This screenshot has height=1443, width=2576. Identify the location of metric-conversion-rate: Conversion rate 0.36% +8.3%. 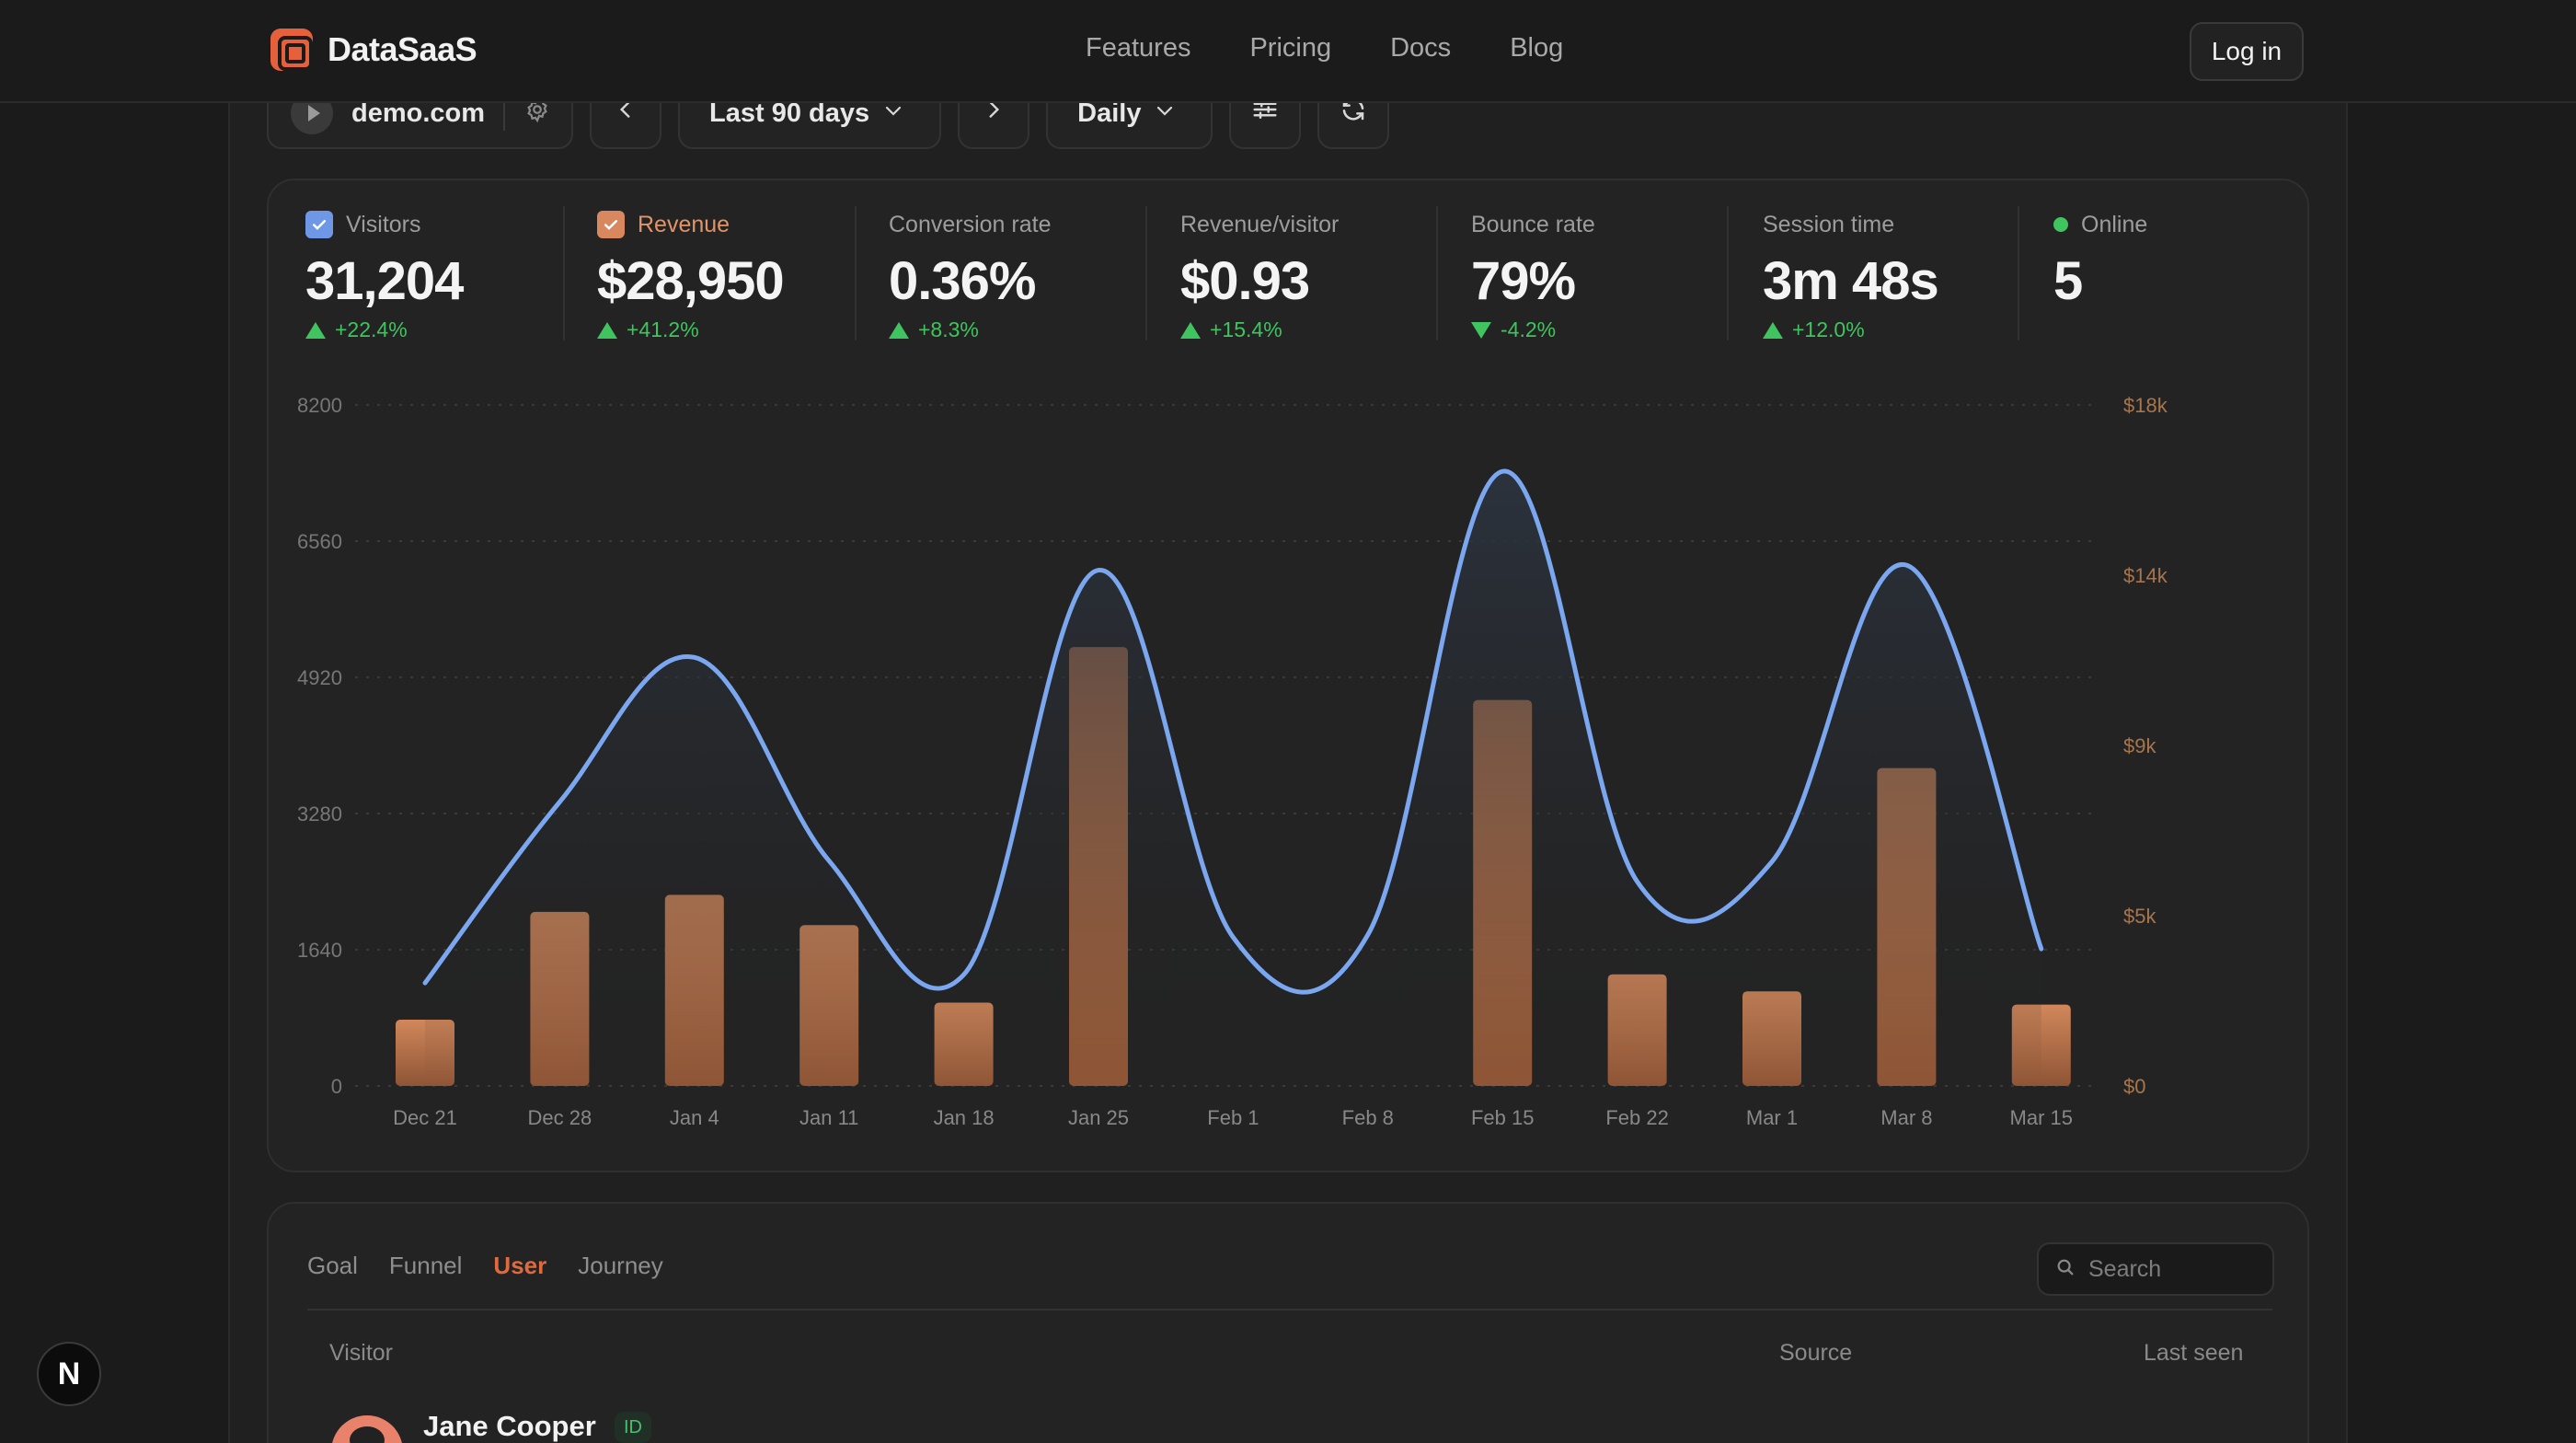
(1013, 277).